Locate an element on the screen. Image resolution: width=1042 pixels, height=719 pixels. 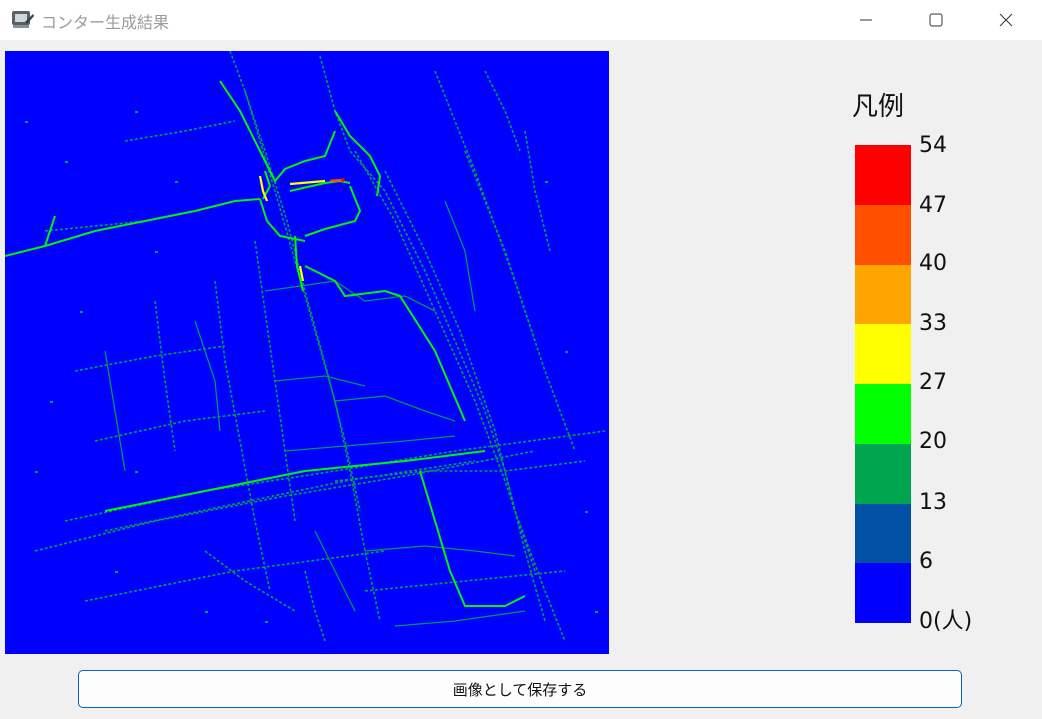
peak-density-paths is located at coordinates (336, 180).